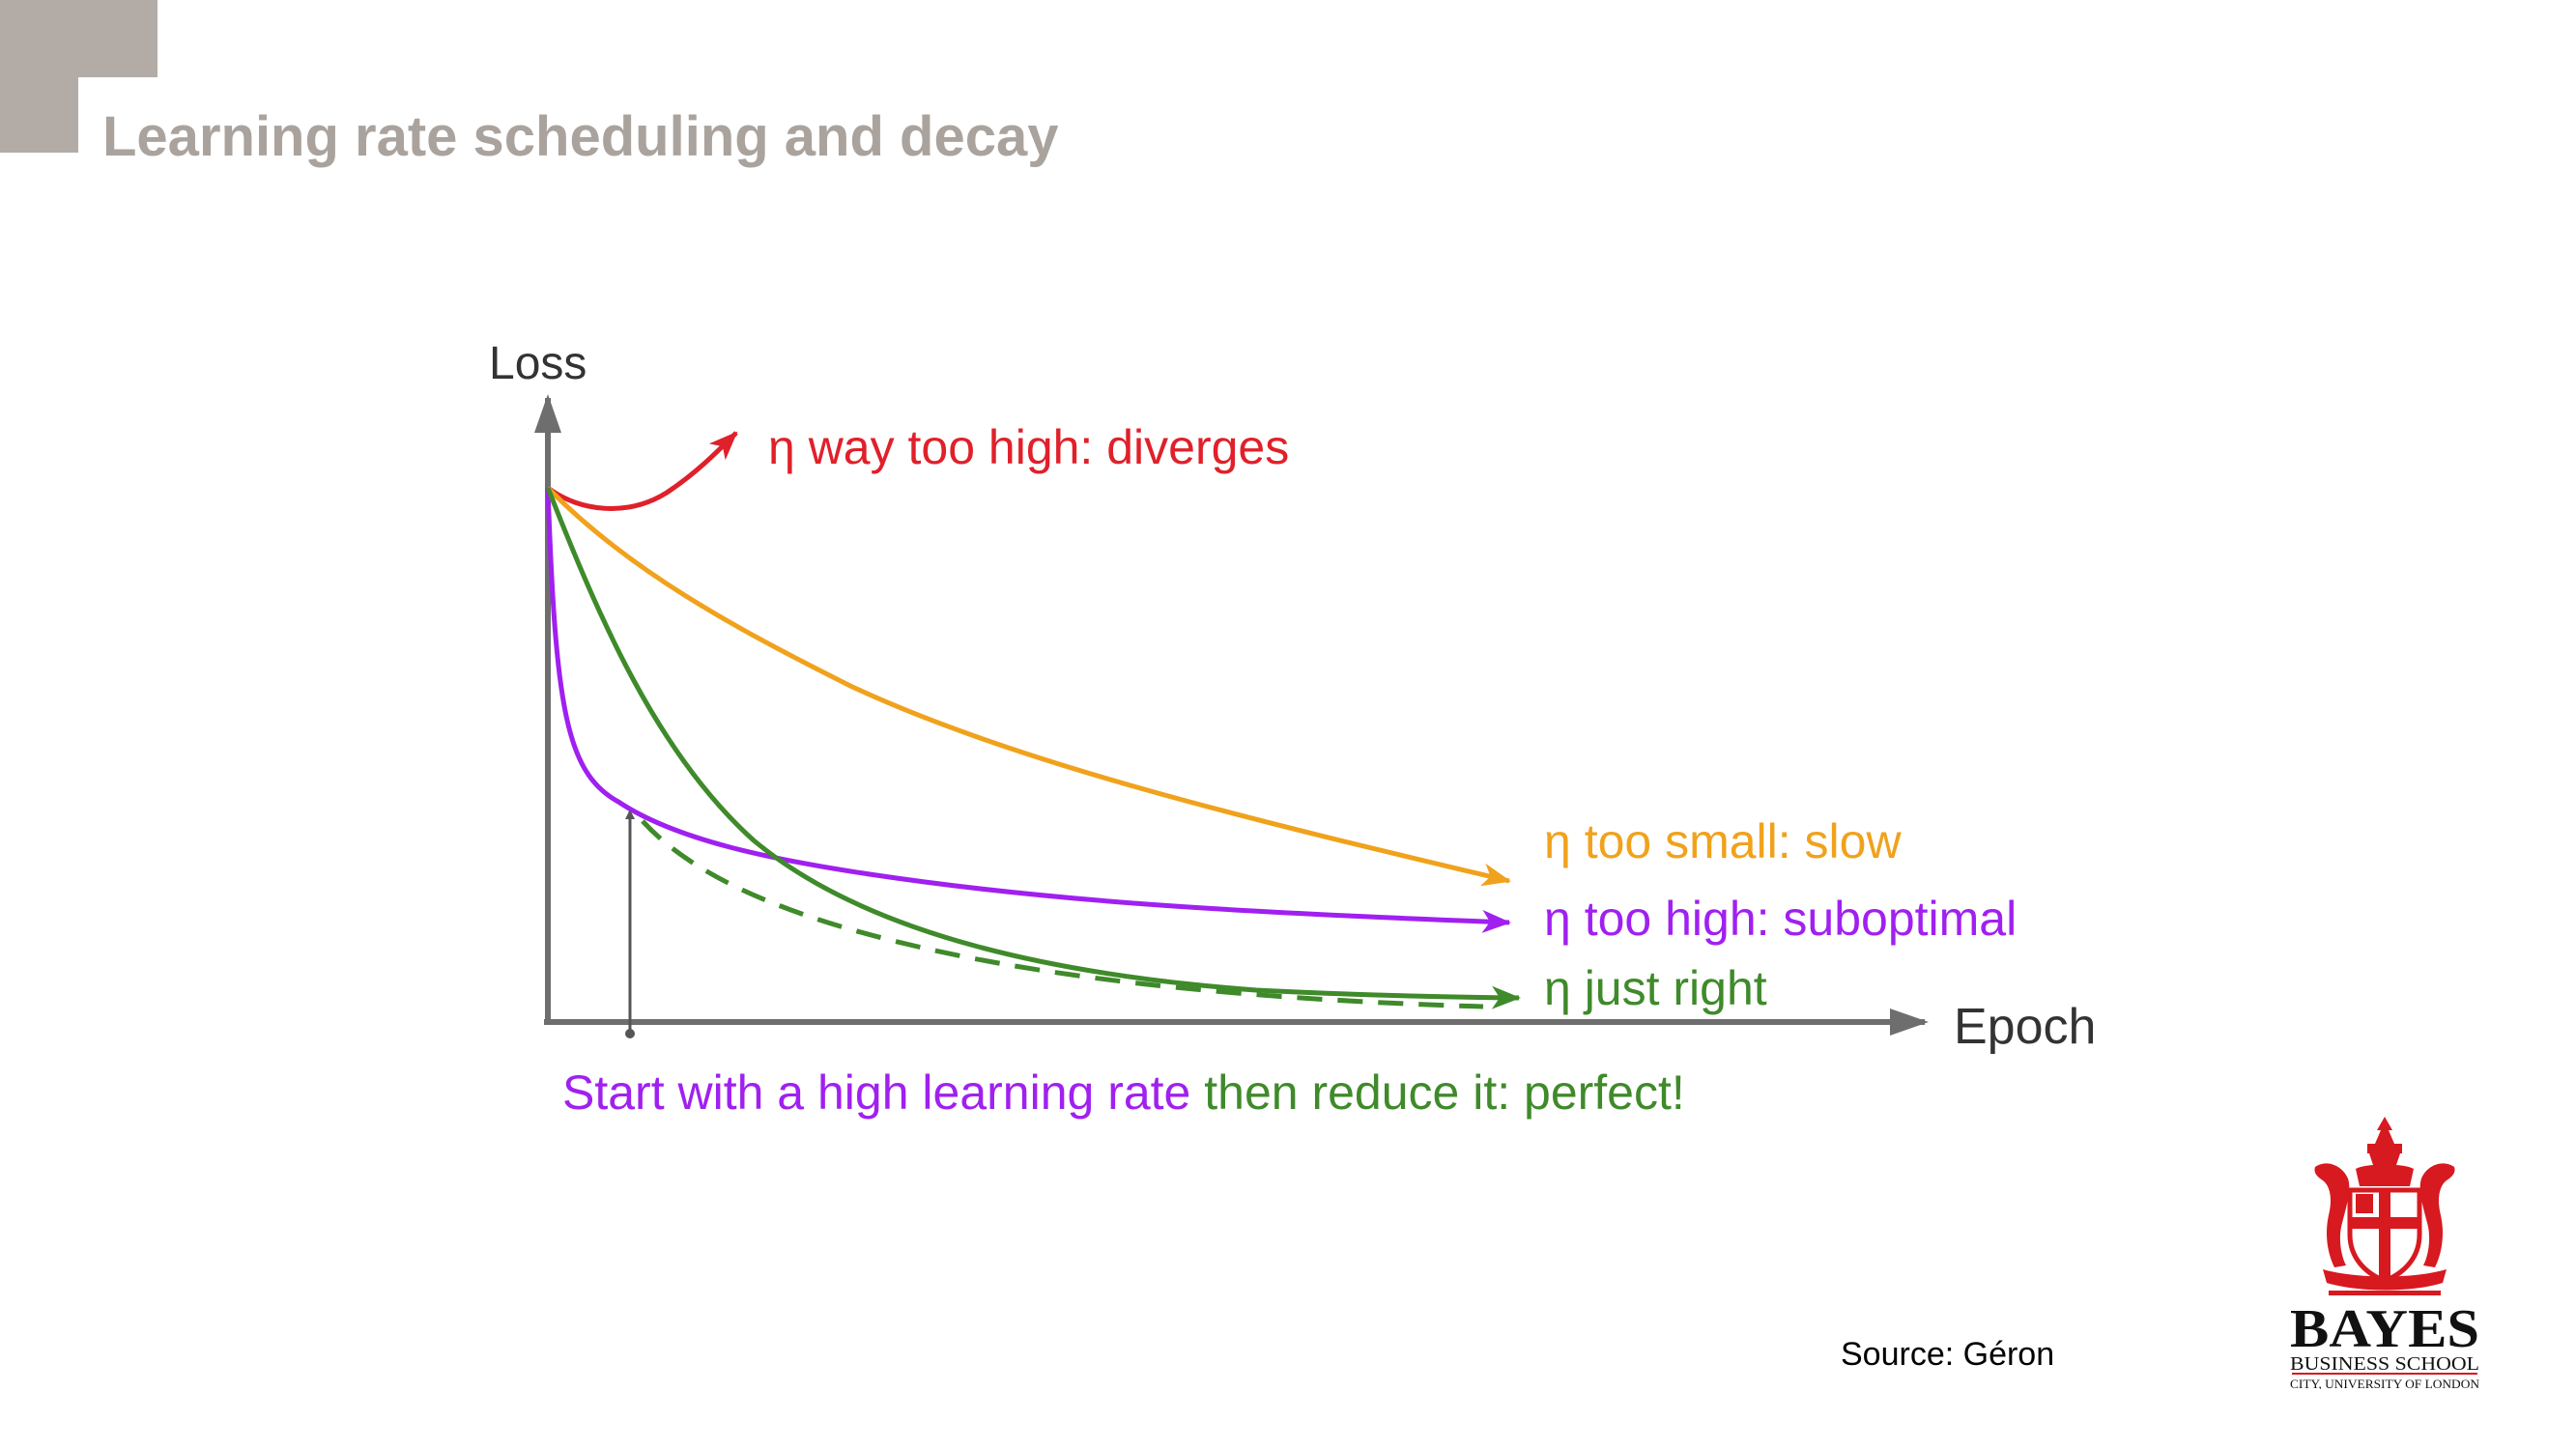 This screenshot has height=1449, width=2576. I want to click on label-just-right: η just right, so click(1656, 988).